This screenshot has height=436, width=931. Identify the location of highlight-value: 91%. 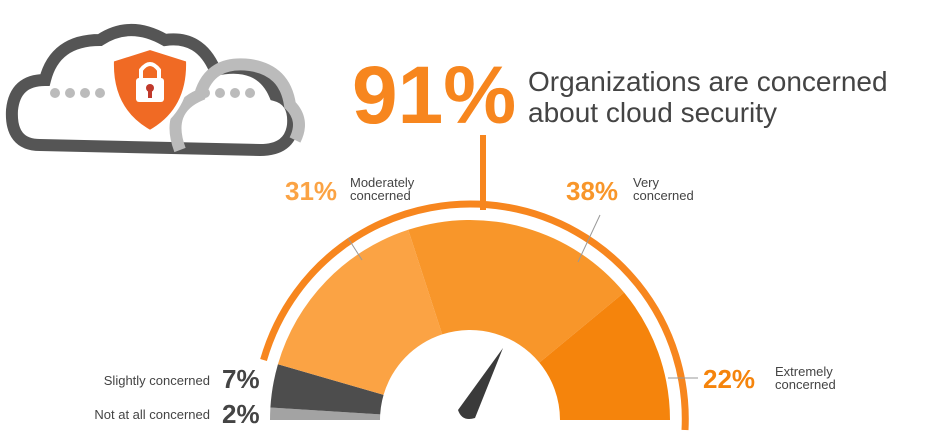
(434, 95).